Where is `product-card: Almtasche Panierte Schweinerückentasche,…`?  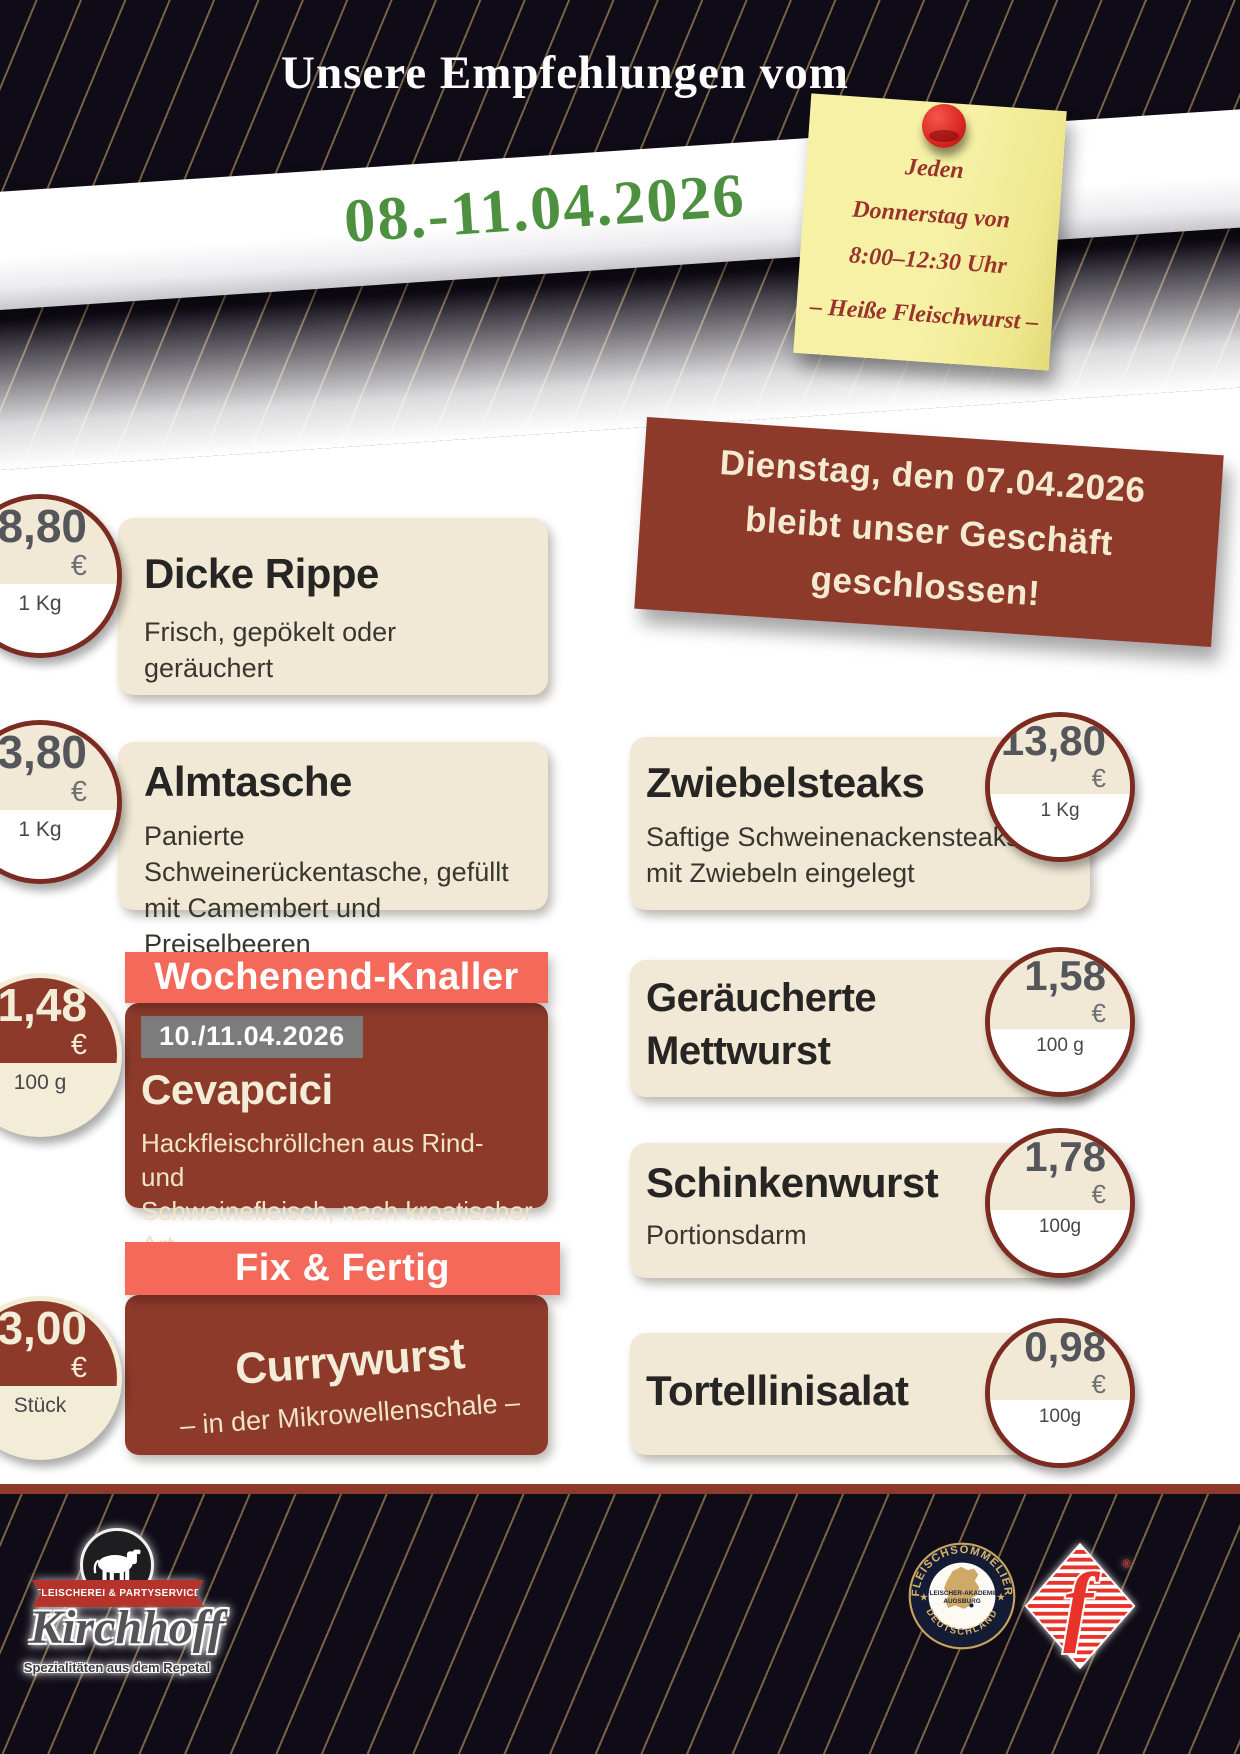
product-card: Almtasche Panierte Schweinerückentasche,… is located at coordinates (333, 850).